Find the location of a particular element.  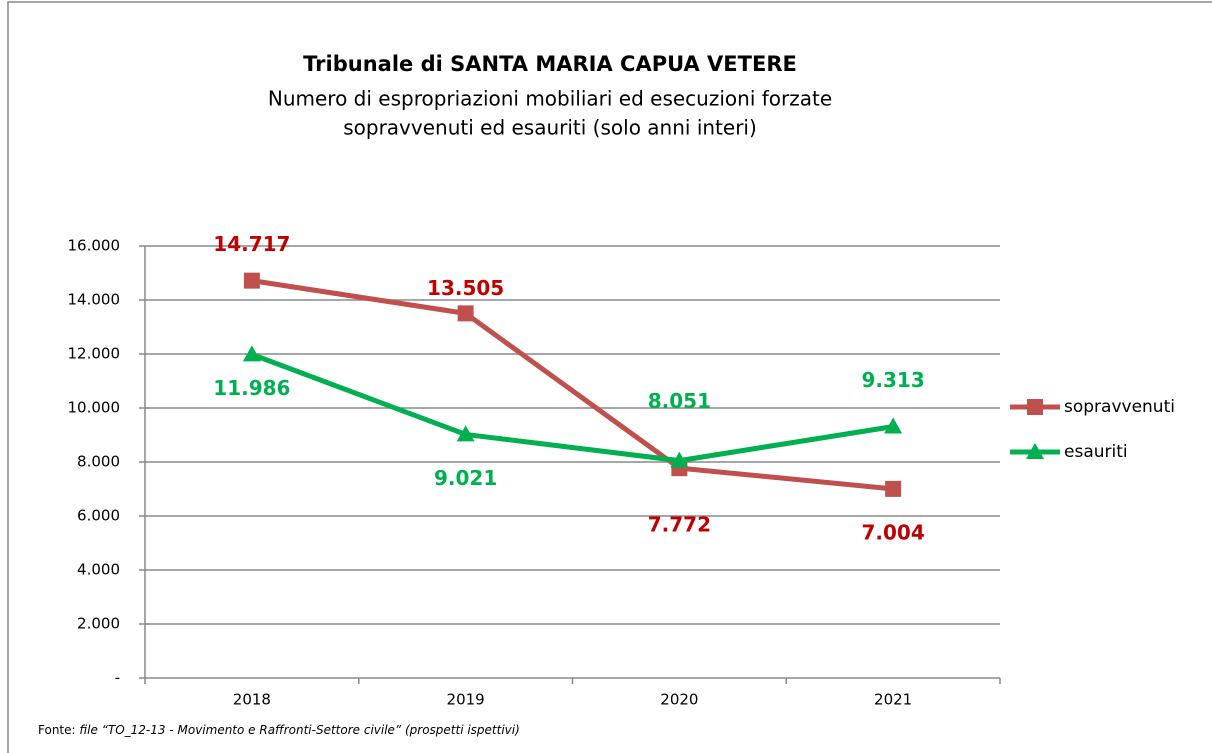

data-label: 9.021 is located at coordinates (465, 478).